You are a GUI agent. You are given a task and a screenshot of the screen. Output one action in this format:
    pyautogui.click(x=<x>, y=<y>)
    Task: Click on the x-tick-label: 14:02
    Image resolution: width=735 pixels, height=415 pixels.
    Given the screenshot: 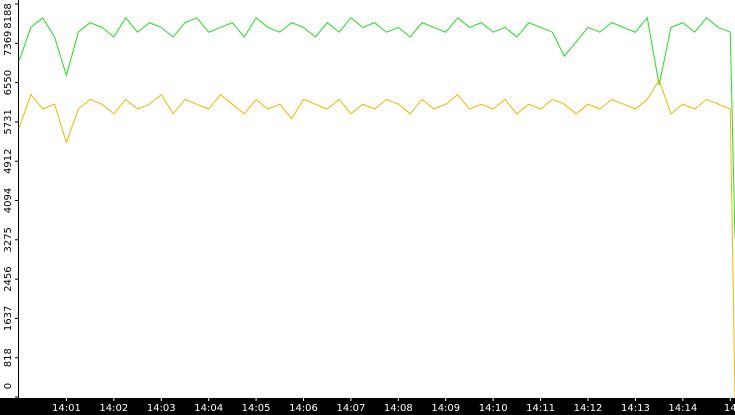 What is the action you would take?
    pyautogui.click(x=113, y=408)
    